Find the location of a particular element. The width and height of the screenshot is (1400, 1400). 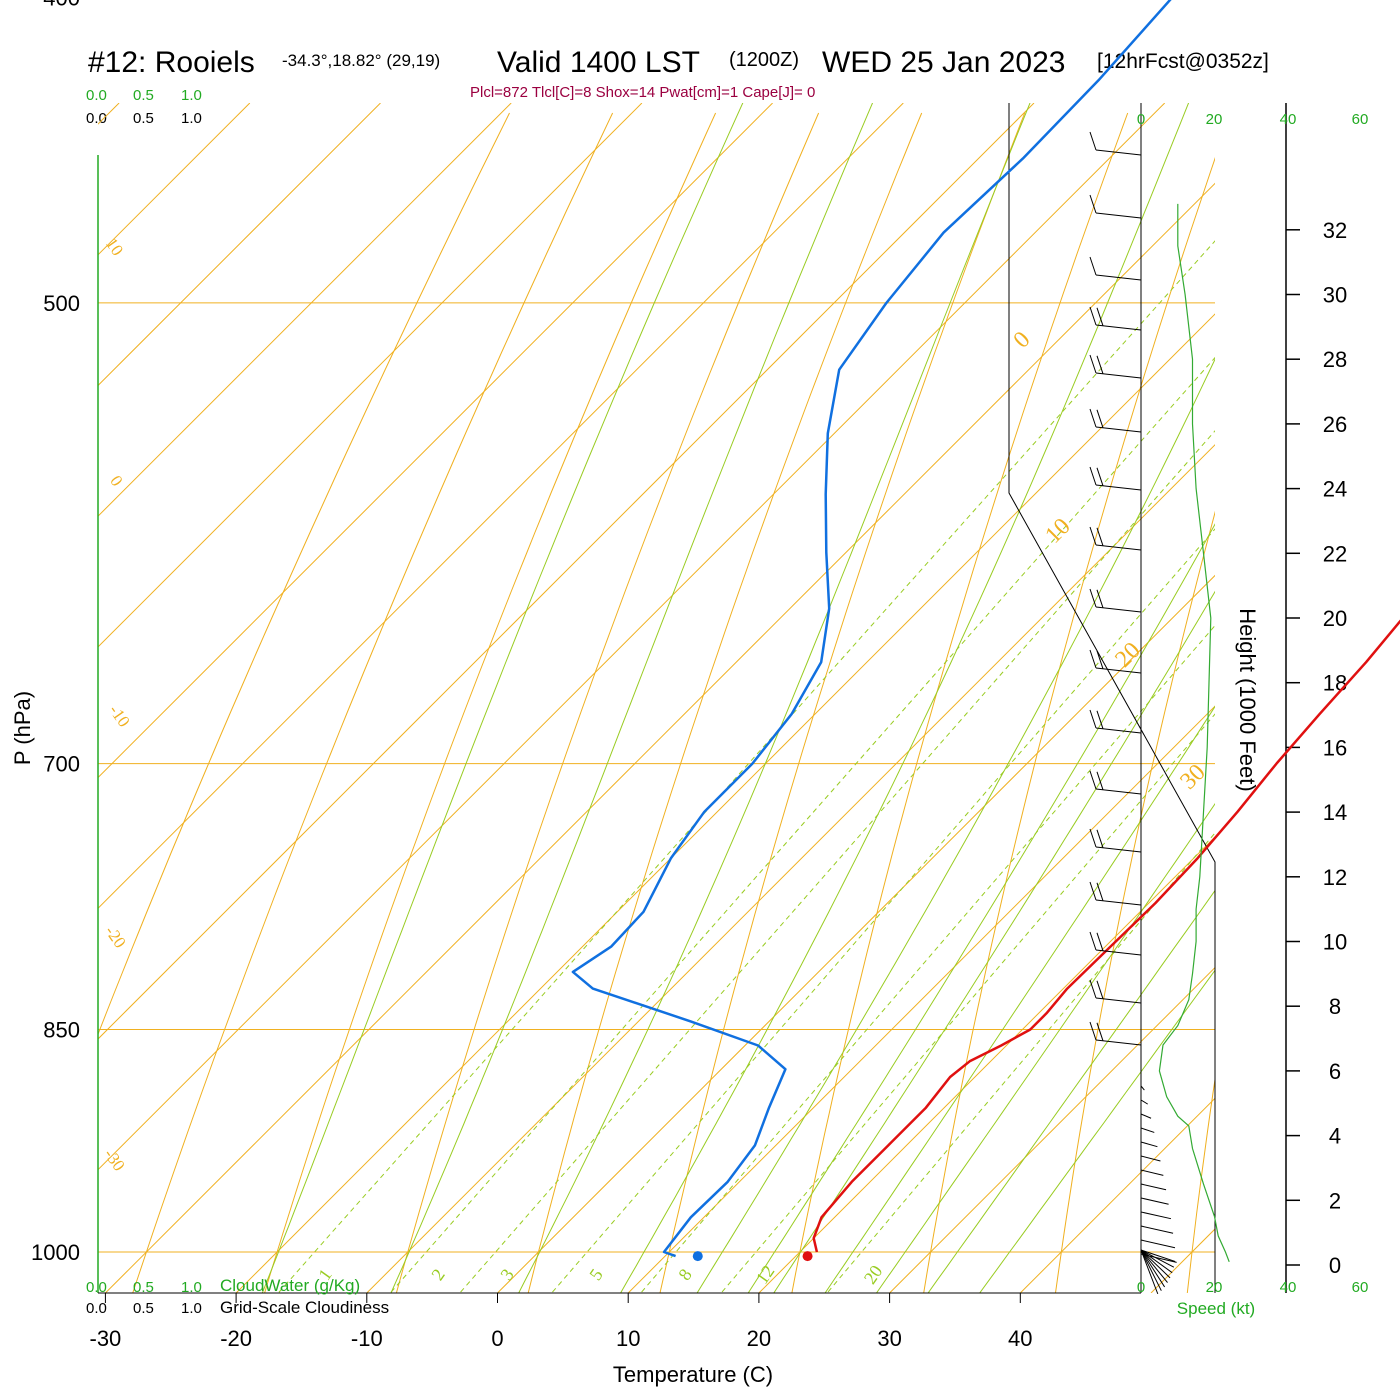

temperature-tick-label: 20 is located at coordinates (759, 1338).